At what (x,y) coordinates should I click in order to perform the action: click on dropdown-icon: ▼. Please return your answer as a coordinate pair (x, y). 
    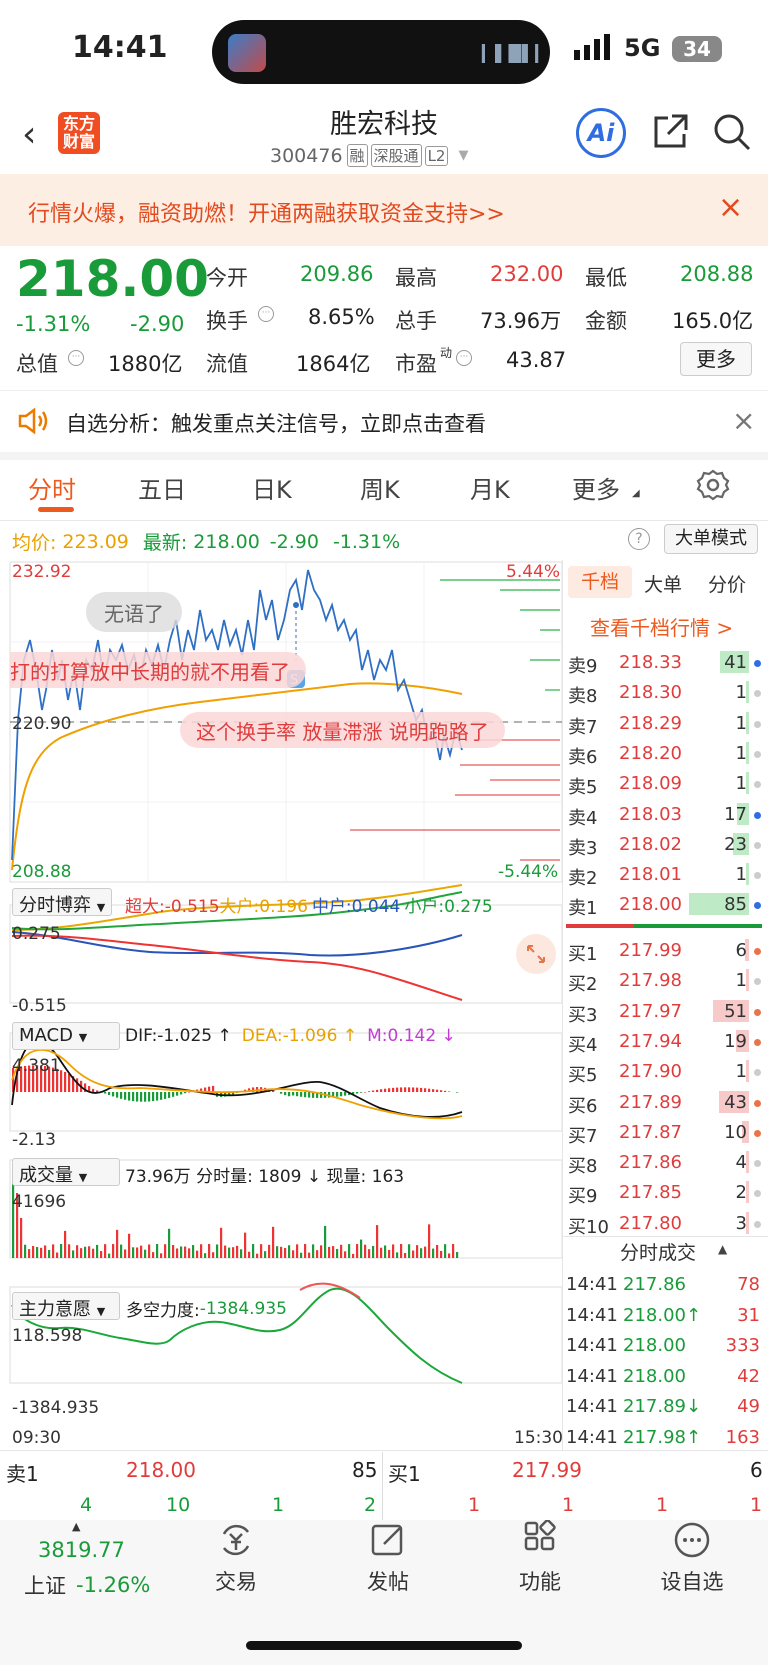
    Looking at the image, I should click on (101, 907).